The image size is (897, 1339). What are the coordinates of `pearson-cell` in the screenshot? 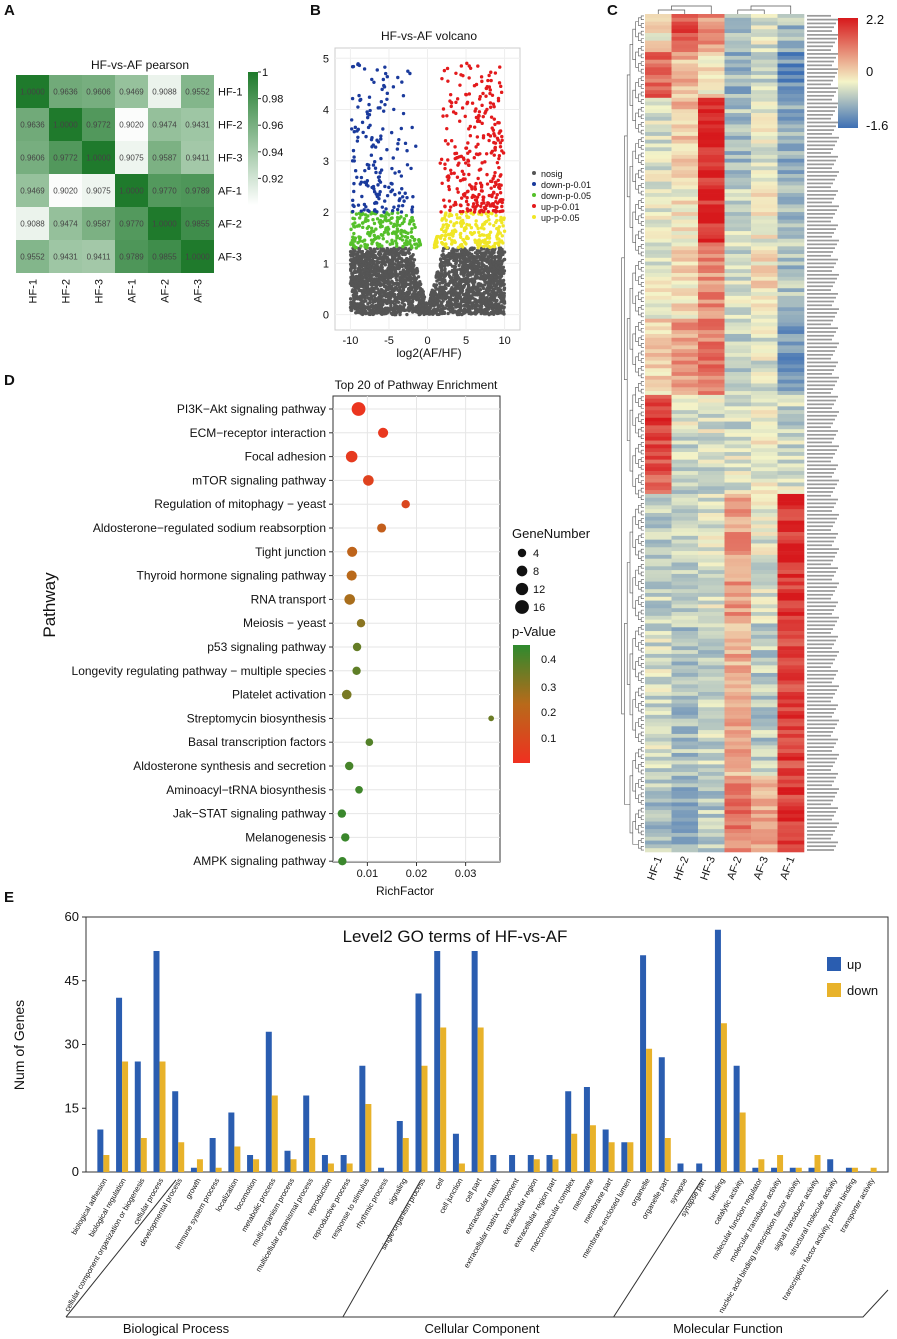 It's located at (197, 190).